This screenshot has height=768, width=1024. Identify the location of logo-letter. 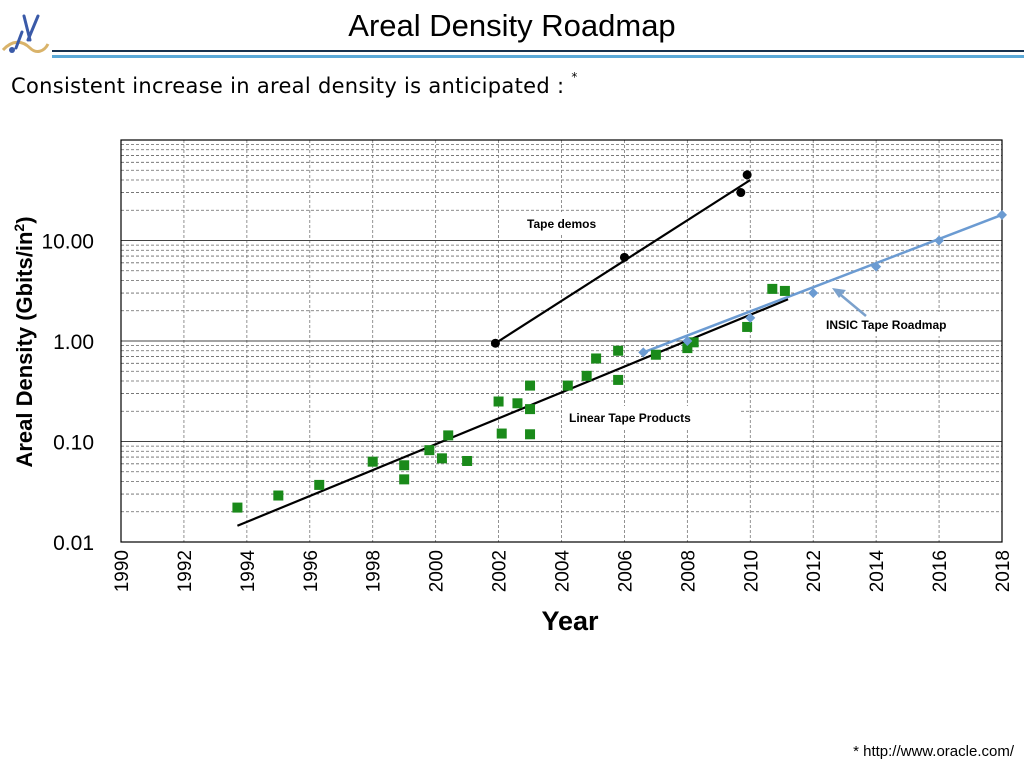
(27, 32).